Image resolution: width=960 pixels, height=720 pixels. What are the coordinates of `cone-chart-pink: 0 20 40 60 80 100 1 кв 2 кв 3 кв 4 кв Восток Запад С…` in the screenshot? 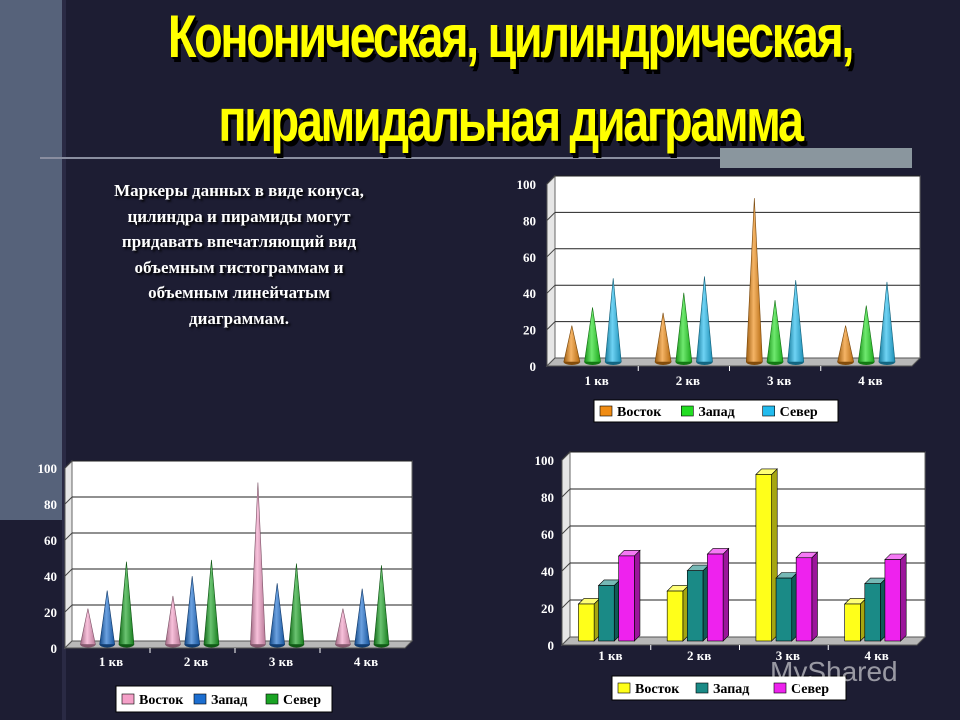 It's located at (226, 586).